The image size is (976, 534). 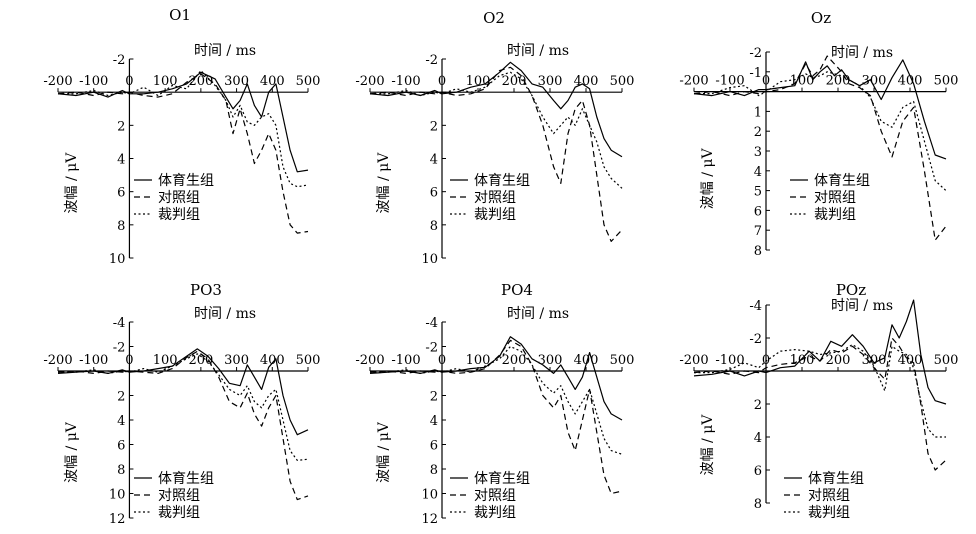 I want to click on y-tick-label: -2, so click(x=431, y=348).